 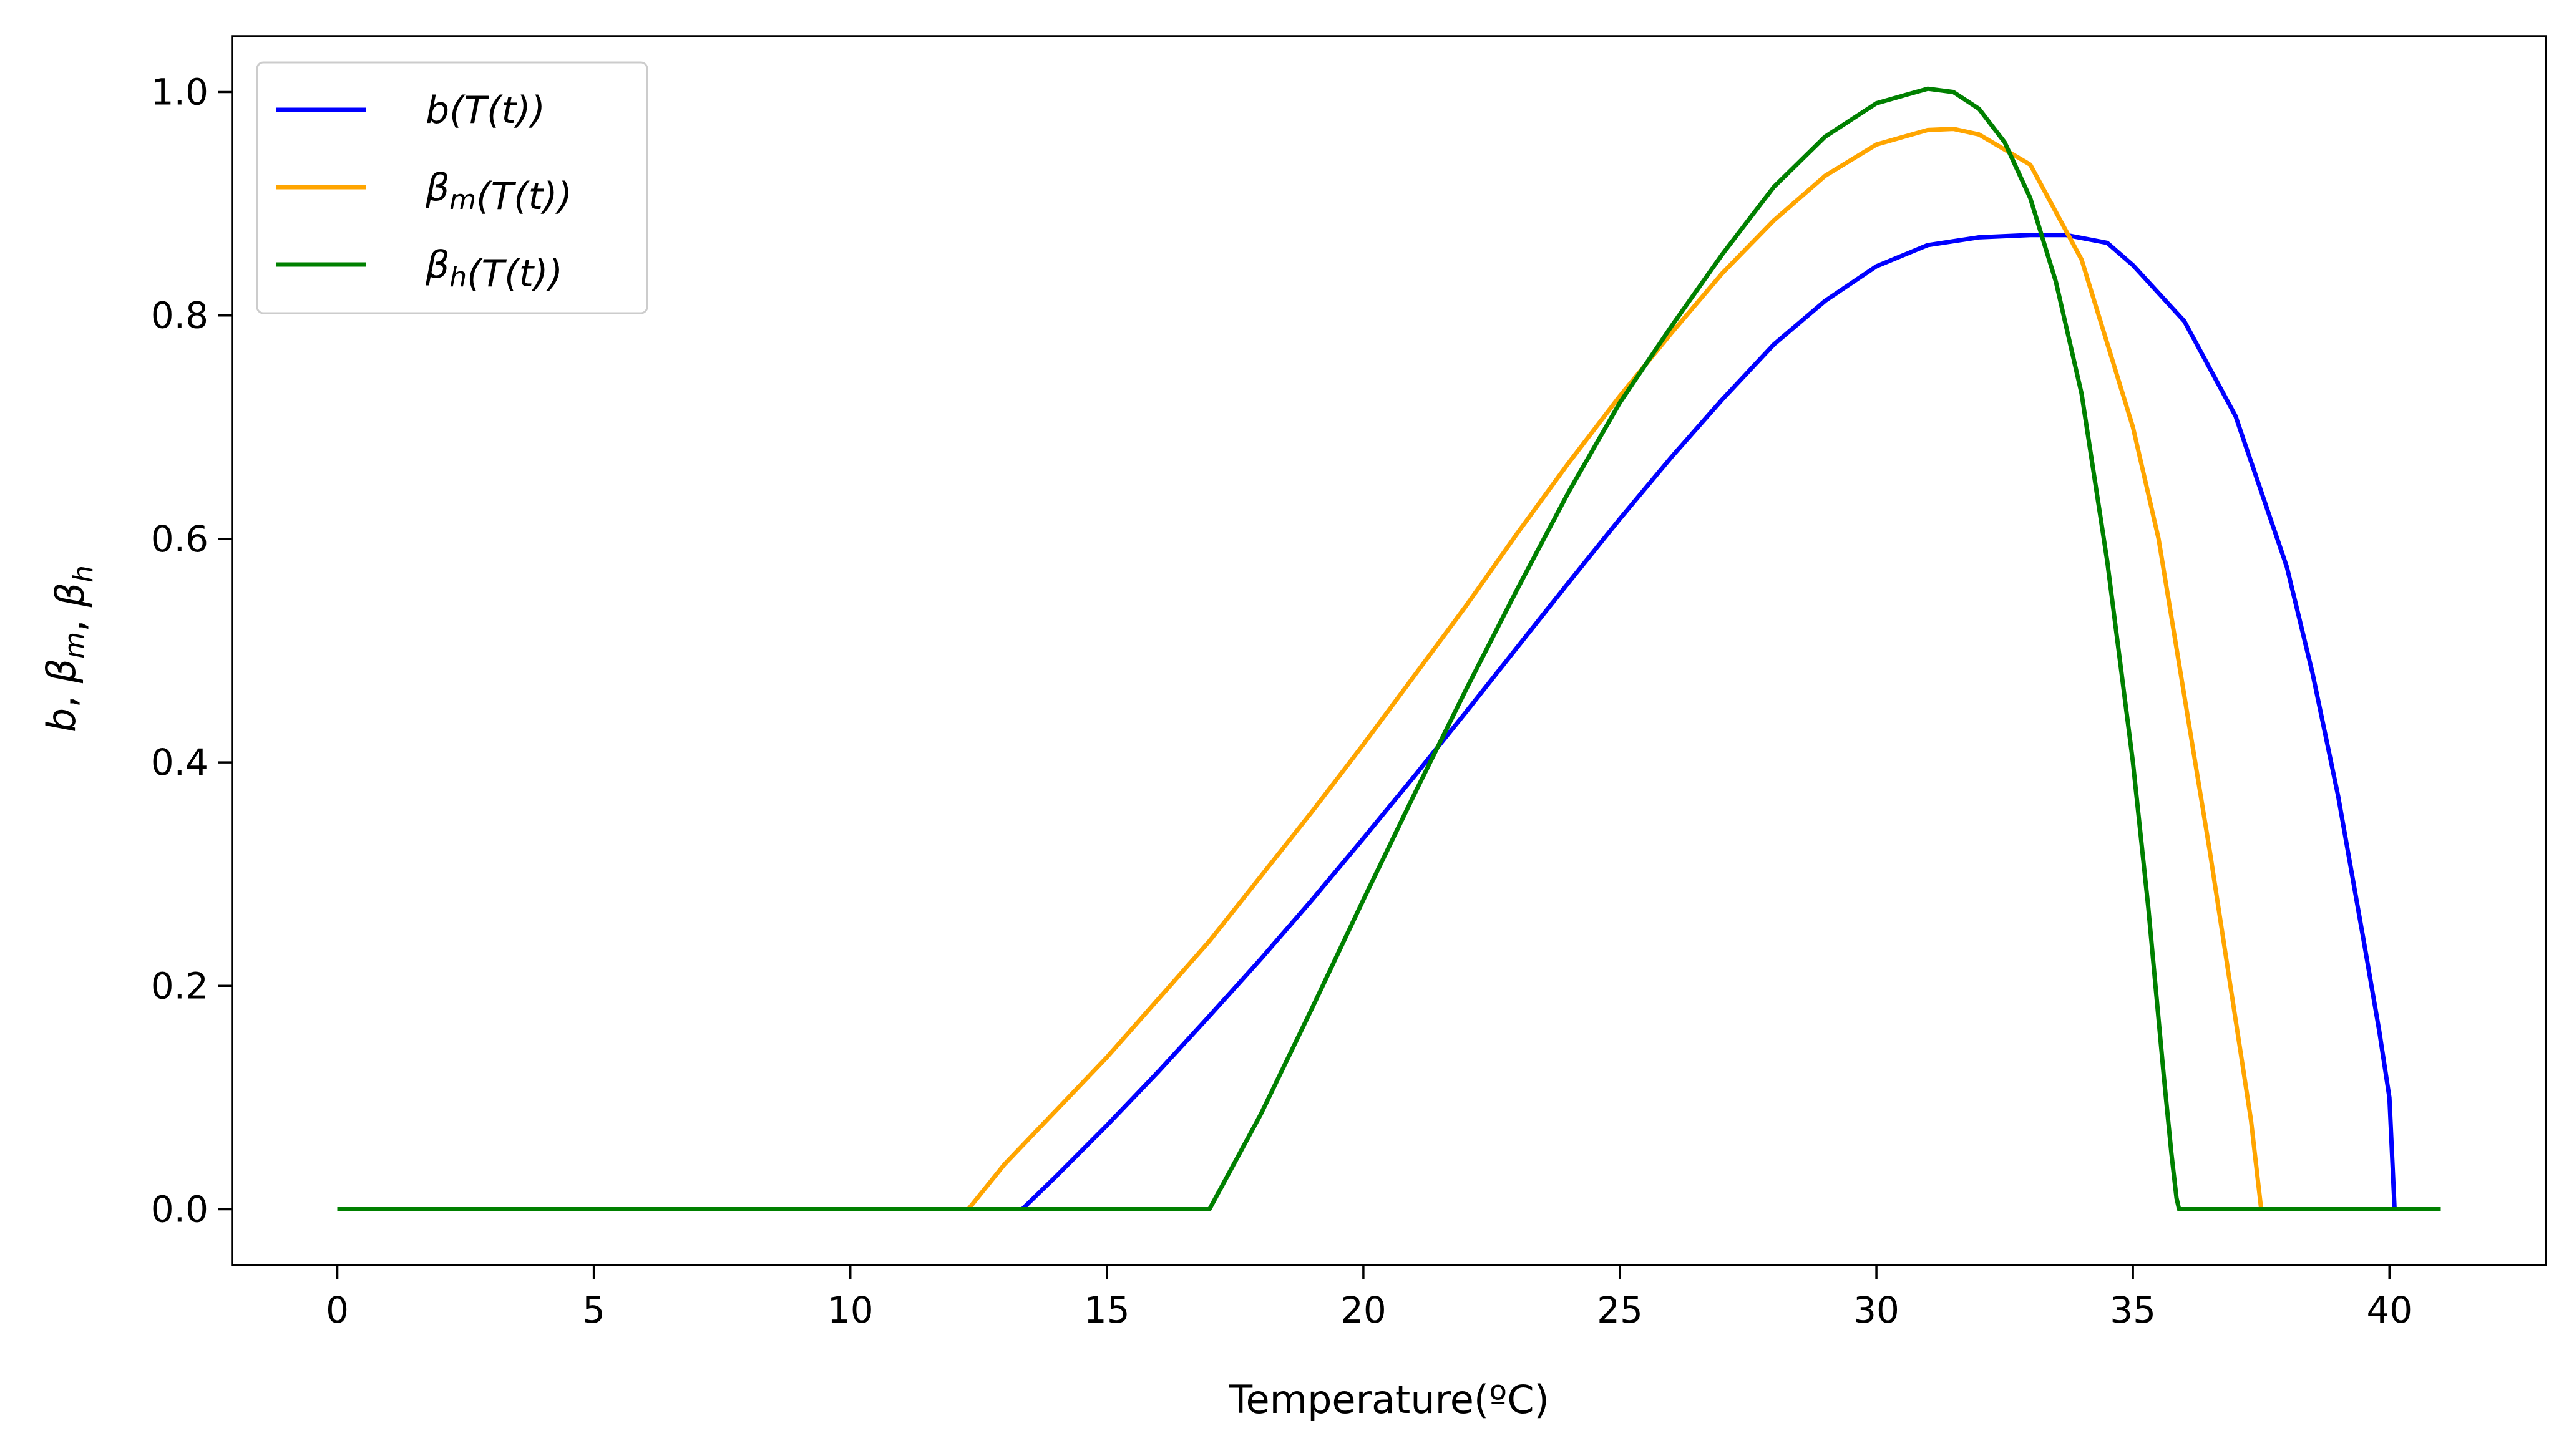 What do you see at coordinates (180, 986) in the screenshot?
I see `y-tick-label: 0.2` at bounding box center [180, 986].